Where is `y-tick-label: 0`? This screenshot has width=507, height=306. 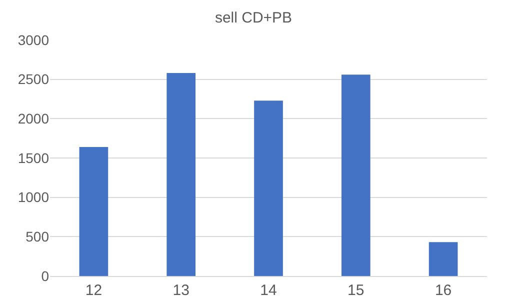
y-tick-label: 0 is located at coordinates (45, 276).